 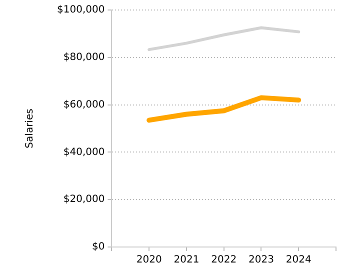 I want to click on x-tick-label: 2023, so click(x=261, y=260).